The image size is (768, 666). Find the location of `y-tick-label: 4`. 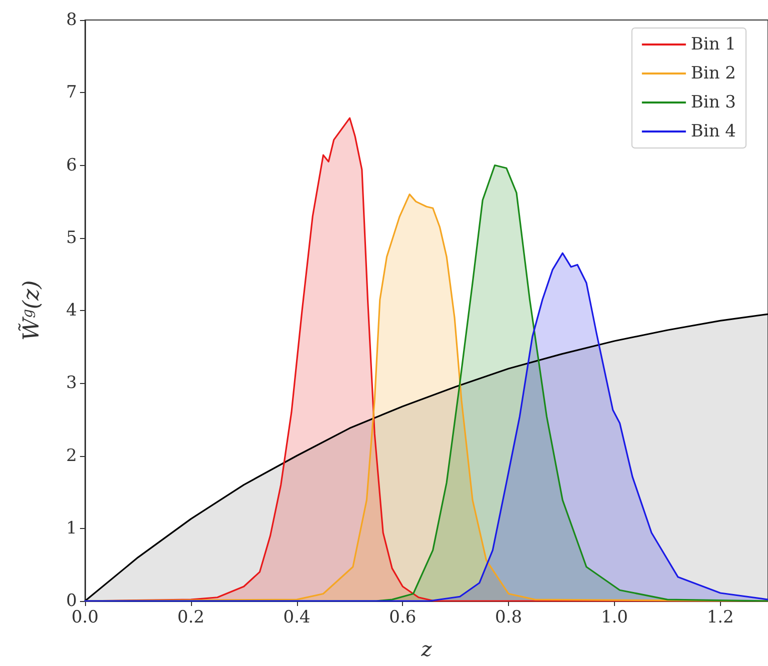

y-tick-label: 4 is located at coordinates (71, 310).